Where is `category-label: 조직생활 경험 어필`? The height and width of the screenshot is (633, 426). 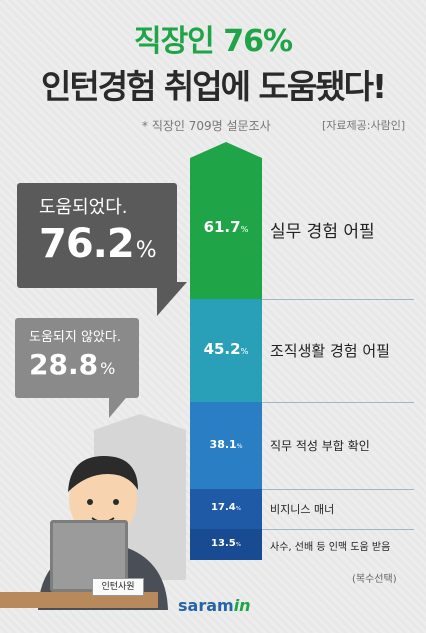 category-label: 조직생활 경험 어필 is located at coordinates (330, 351).